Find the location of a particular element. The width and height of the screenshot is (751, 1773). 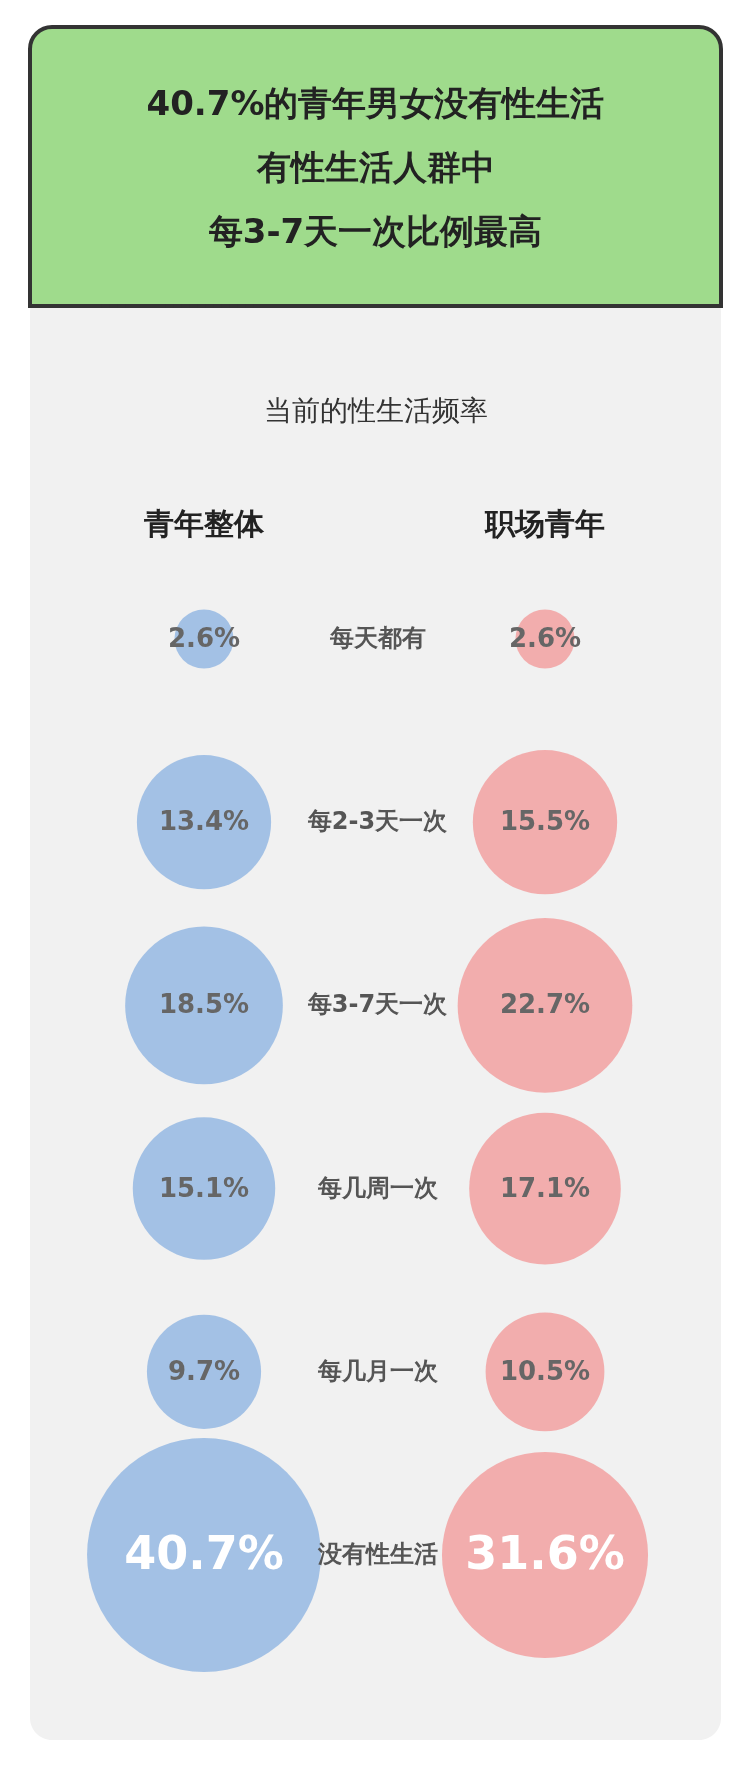

data-label: 18.5% is located at coordinates (204, 1004).